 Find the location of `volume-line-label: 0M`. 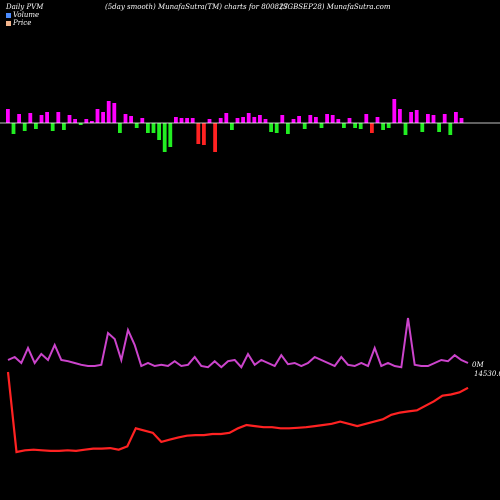

volume-line-label: 0M is located at coordinates (478, 365).